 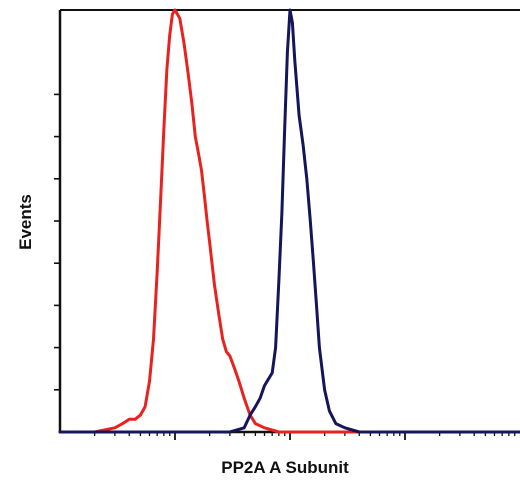 What do you see at coordinates (285, 467) in the screenshot?
I see `x-axis-label: PP2A A Subunit` at bounding box center [285, 467].